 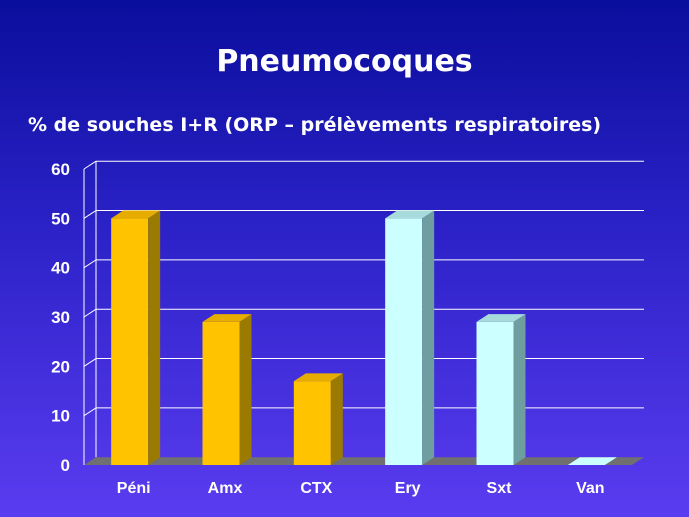 I want to click on x-tick-label: Amx, so click(x=225, y=488).